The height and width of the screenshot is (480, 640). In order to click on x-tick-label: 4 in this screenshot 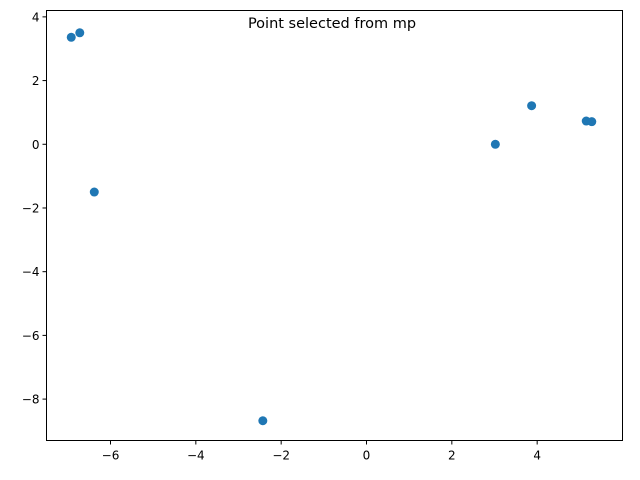, I will do `click(537, 456)`.